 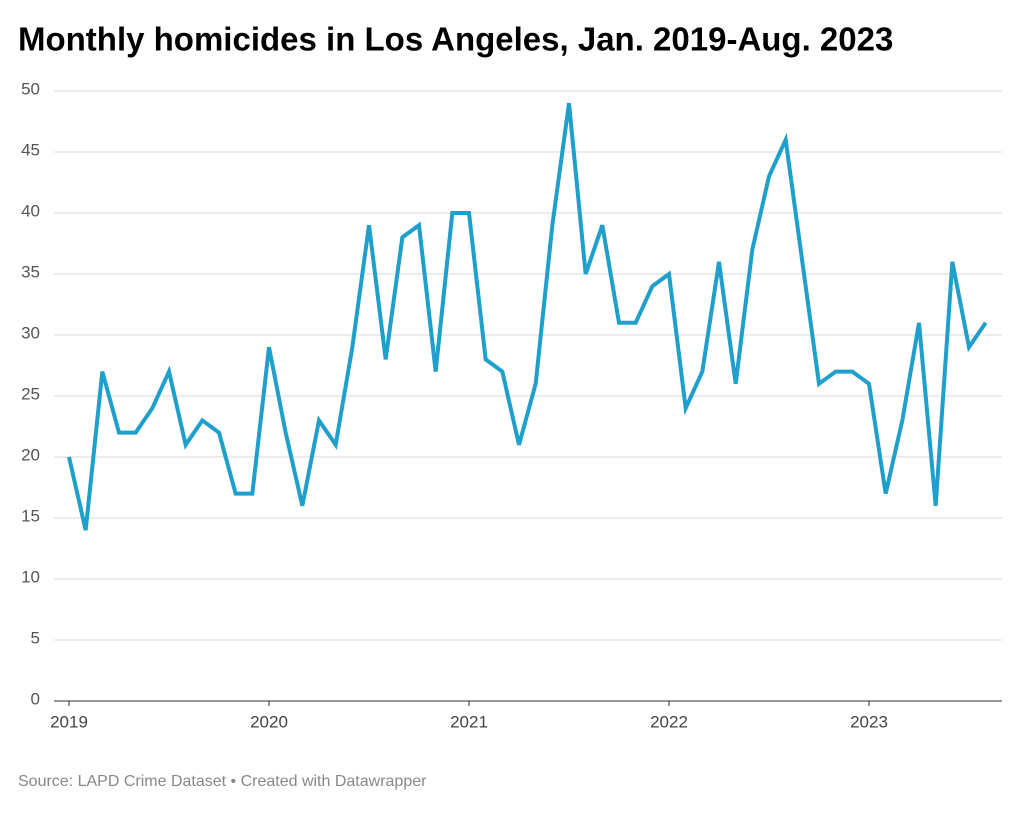 I want to click on y-tick-label: 20, so click(x=30, y=454).